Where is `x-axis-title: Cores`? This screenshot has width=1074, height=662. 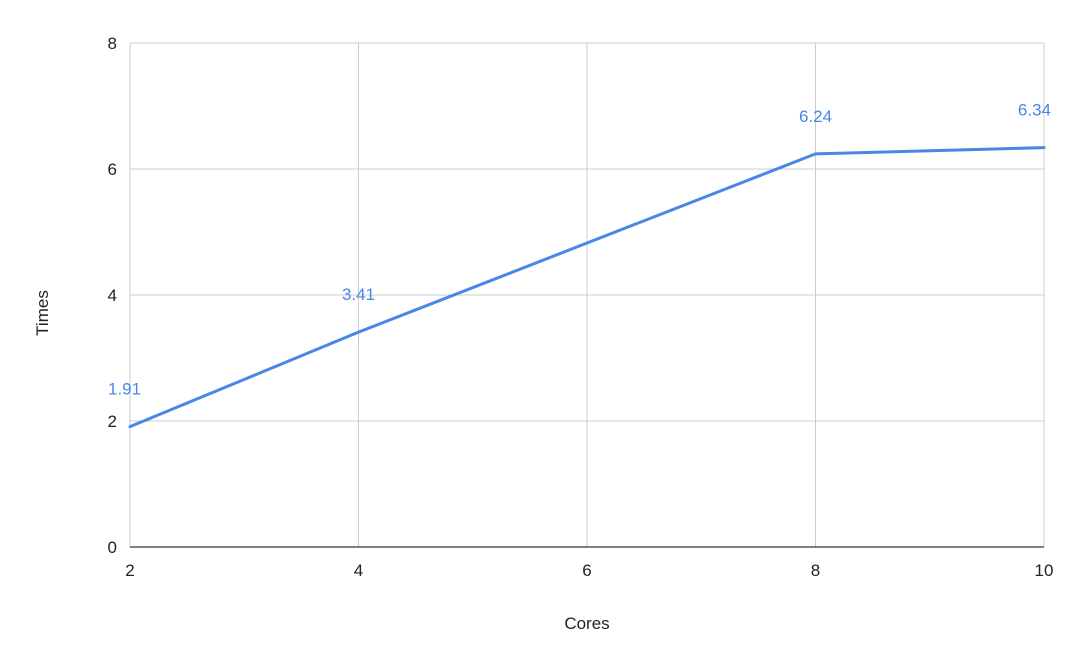
x-axis-title: Cores is located at coordinates (586, 623).